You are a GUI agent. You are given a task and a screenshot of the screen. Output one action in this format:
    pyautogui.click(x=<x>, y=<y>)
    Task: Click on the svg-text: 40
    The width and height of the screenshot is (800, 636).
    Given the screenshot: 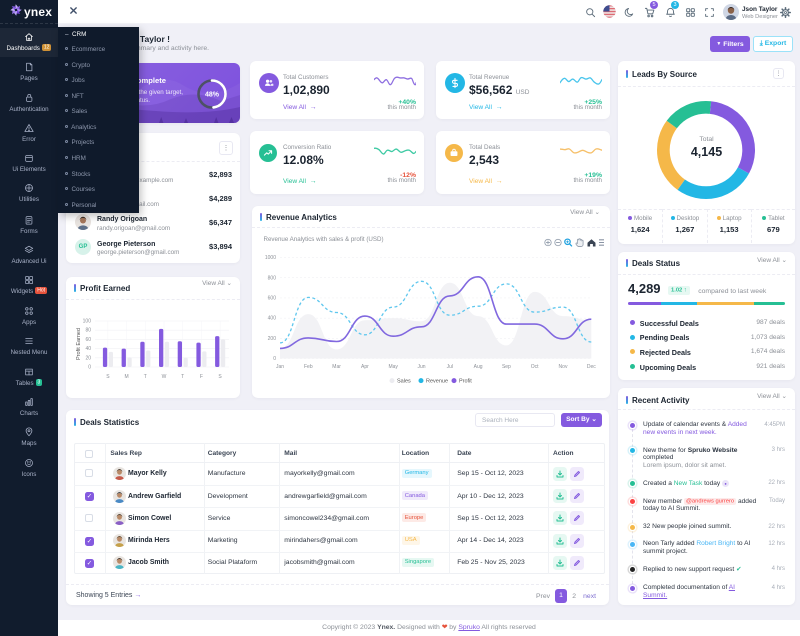 What is the action you would take?
    pyautogui.click(x=88, y=349)
    